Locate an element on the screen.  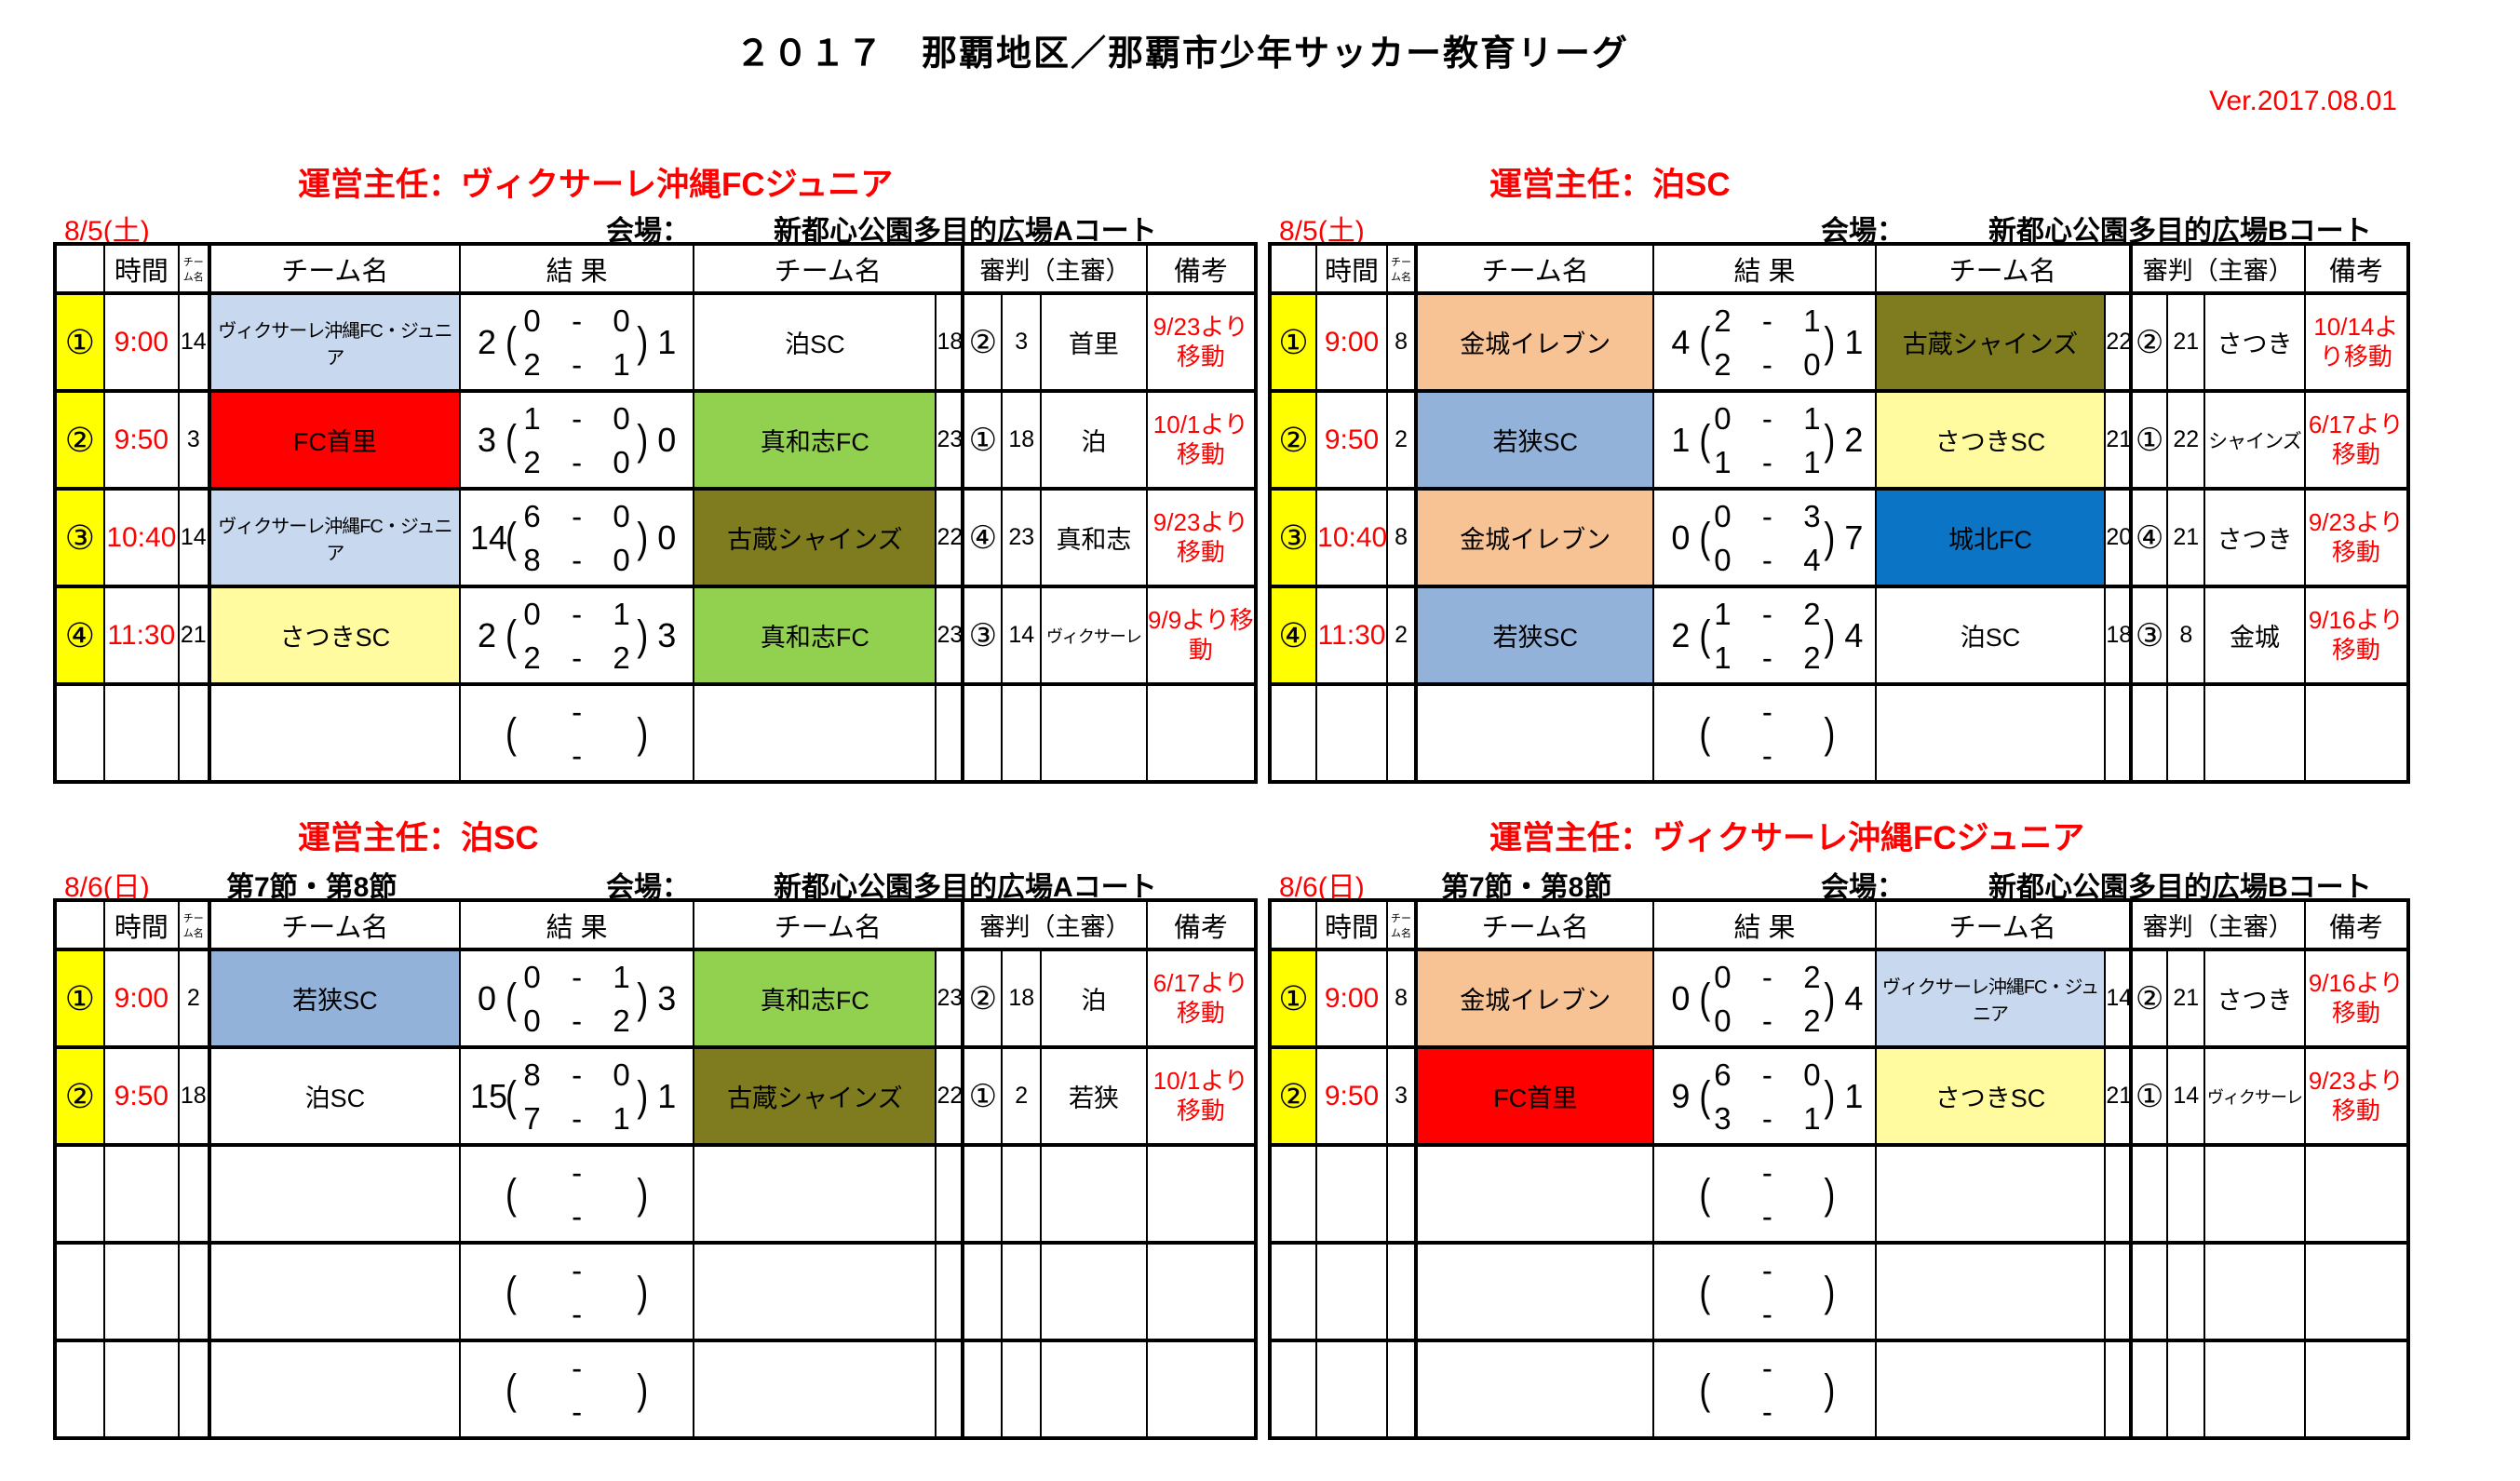
half-score: 2-2 is located at coordinates (576, 658).